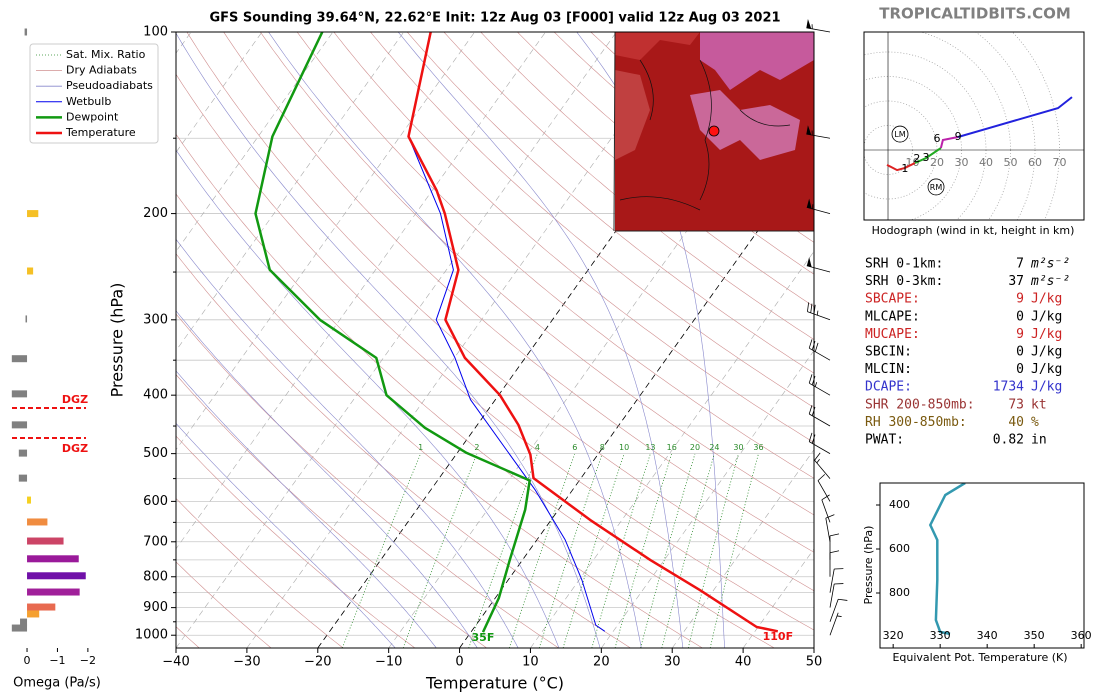 This screenshot has height=700, width=1100. What do you see at coordinates (904, 281) in the screenshot?
I see `stat-label: SRH 0-3km:` at bounding box center [904, 281].